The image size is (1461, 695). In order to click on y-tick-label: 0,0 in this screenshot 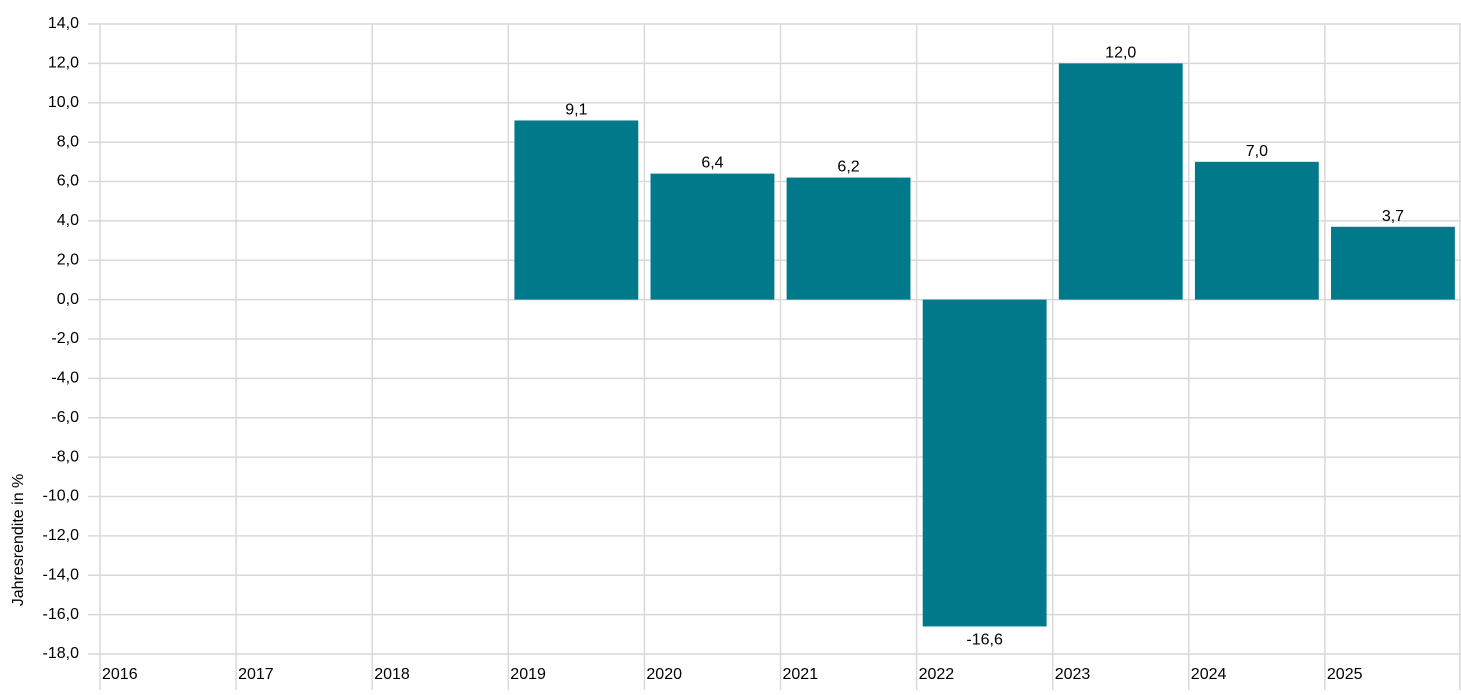, I will do `click(68, 299)`.